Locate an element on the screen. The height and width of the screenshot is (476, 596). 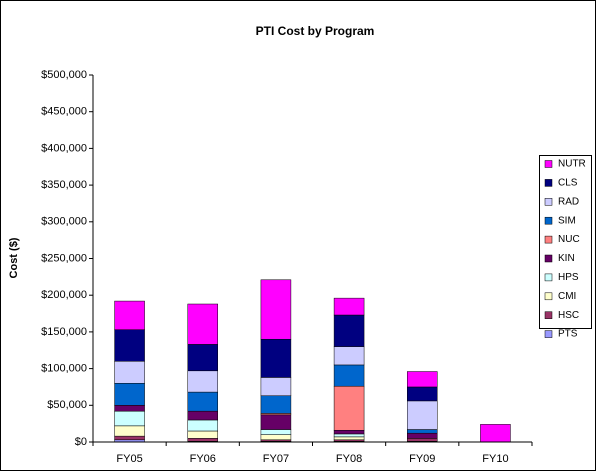
legend-label: KIN is located at coordinates (566, 258).